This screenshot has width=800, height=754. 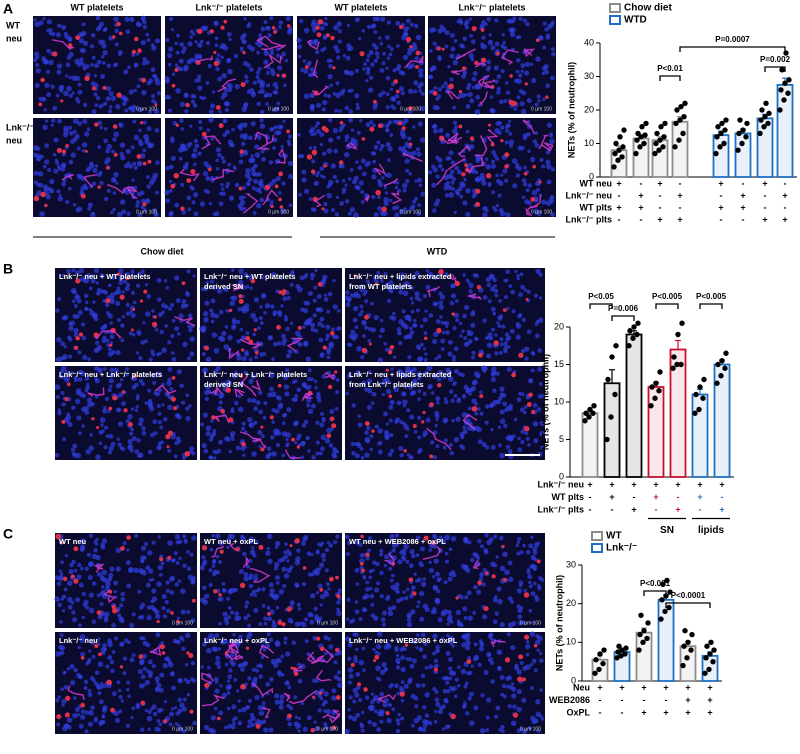 I want to click on y-tick-label: 10, so click(x=589, y=143).